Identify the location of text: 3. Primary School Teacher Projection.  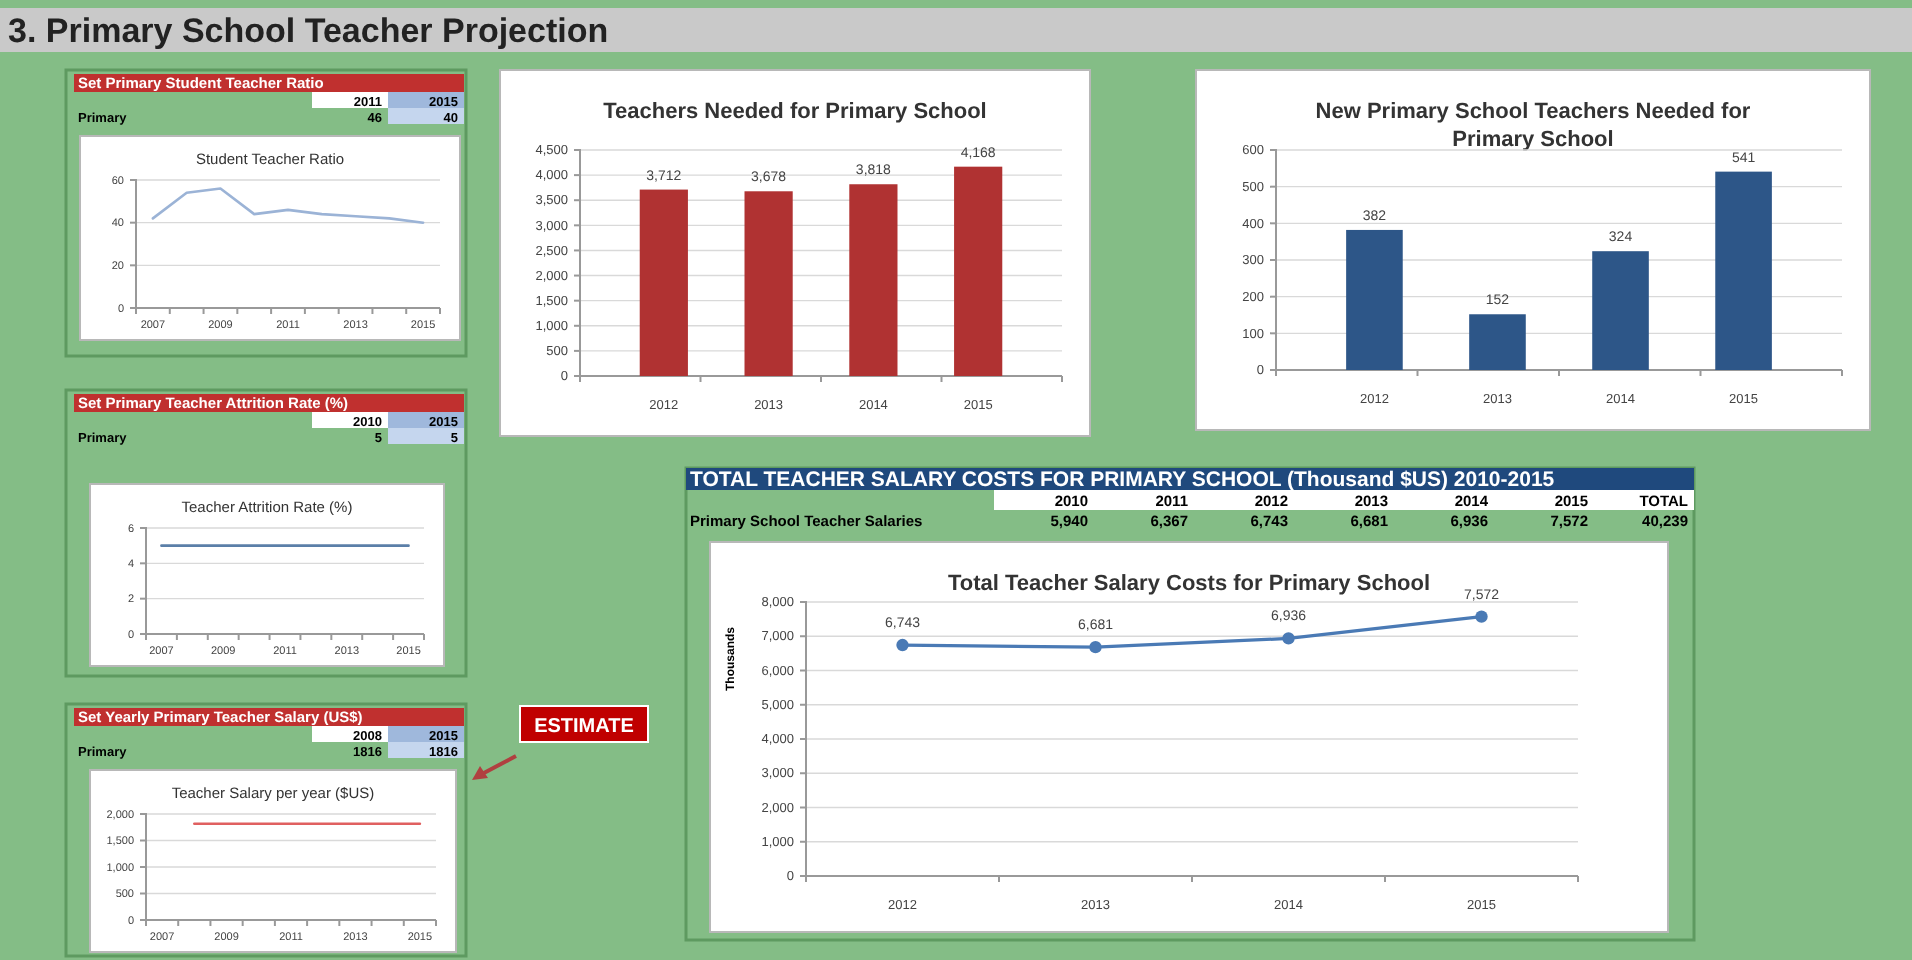
(308, 31).